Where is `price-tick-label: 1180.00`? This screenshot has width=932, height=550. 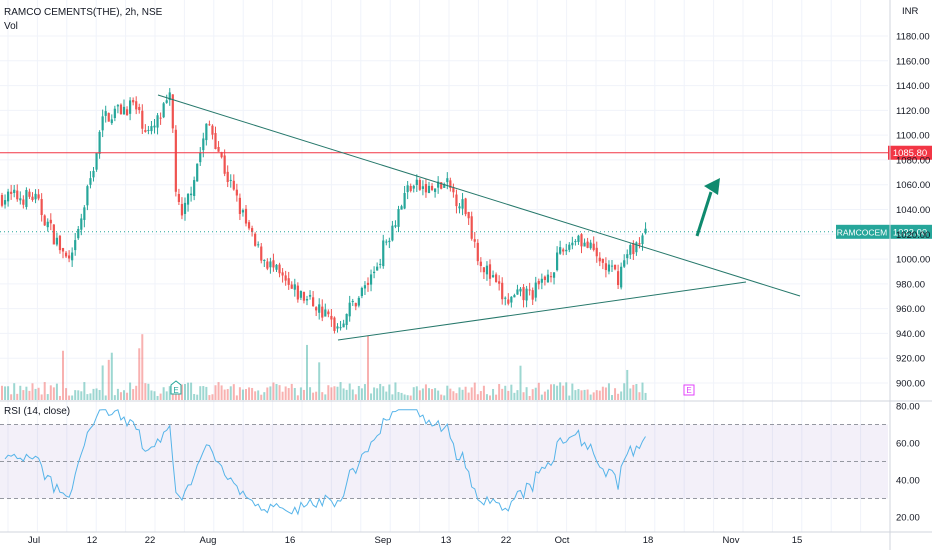 price-tick-label: 1180.00 is located at coordinates (913, 37).